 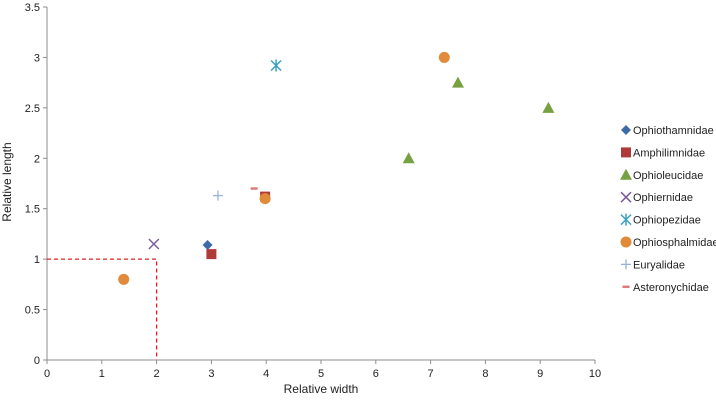 I want to click on x-tick-label: 2, so click(x=157, y=374).